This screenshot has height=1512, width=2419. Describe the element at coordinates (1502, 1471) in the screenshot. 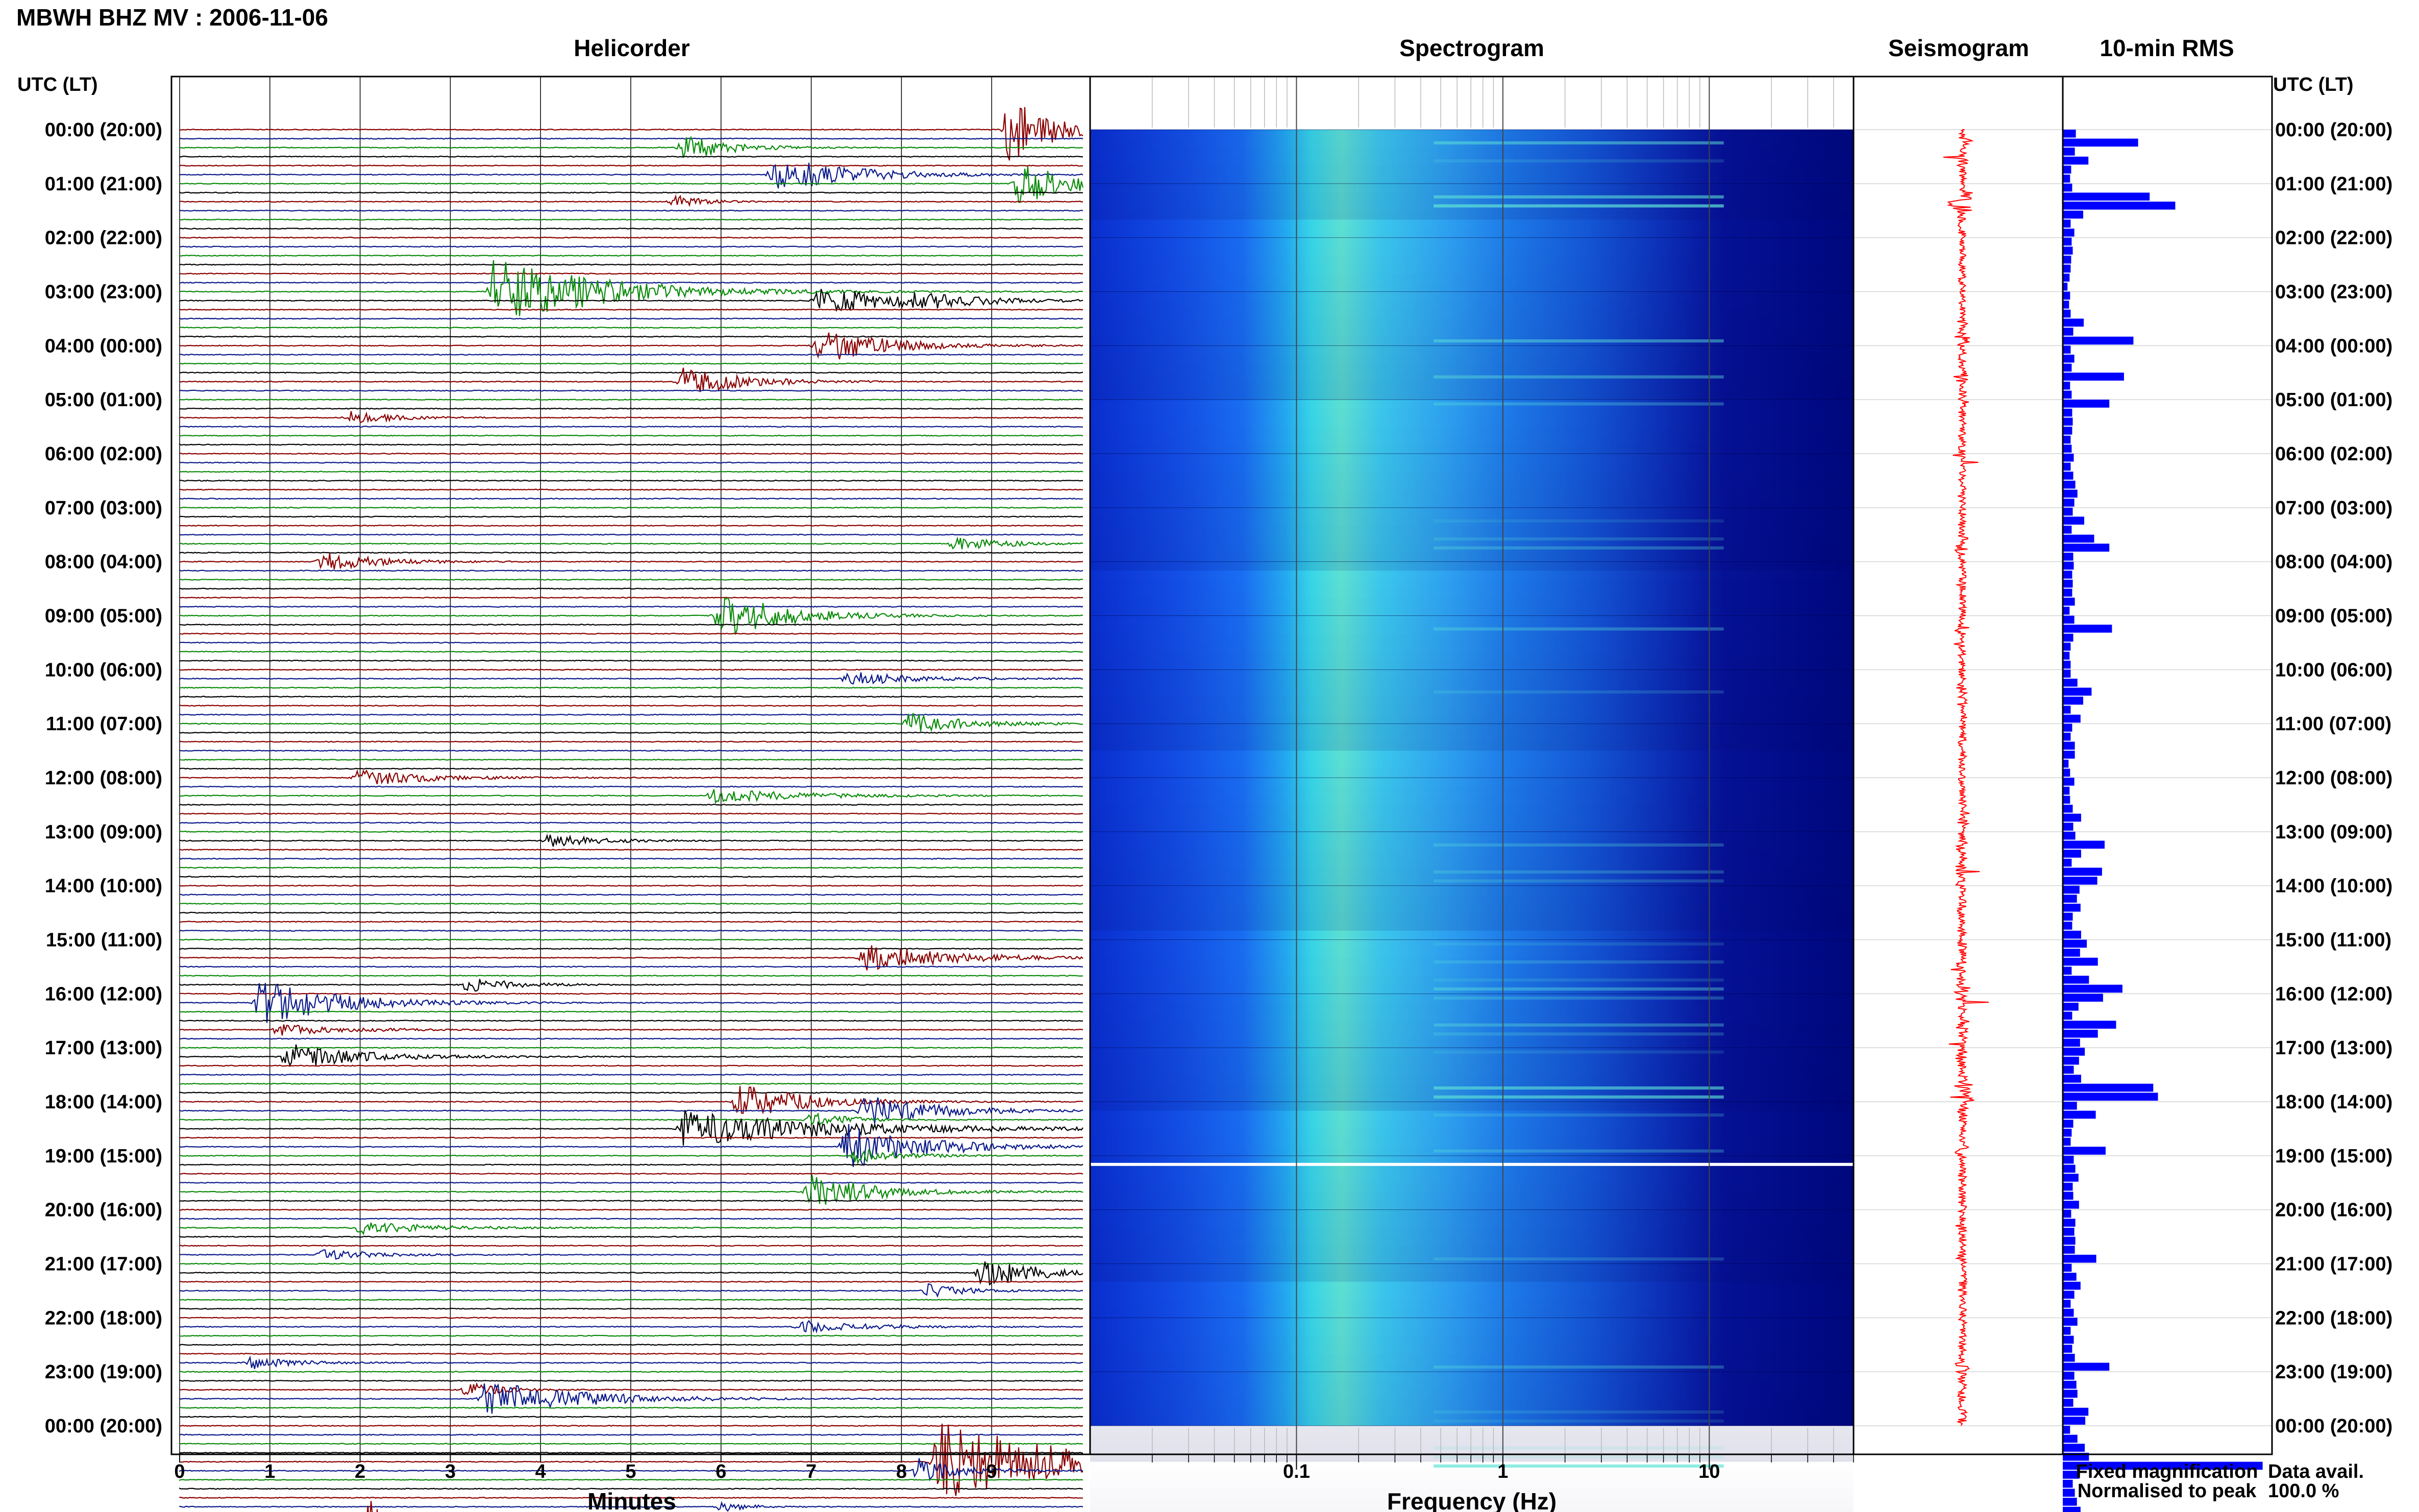

I see `frequency-tick-label: 1` at that location.